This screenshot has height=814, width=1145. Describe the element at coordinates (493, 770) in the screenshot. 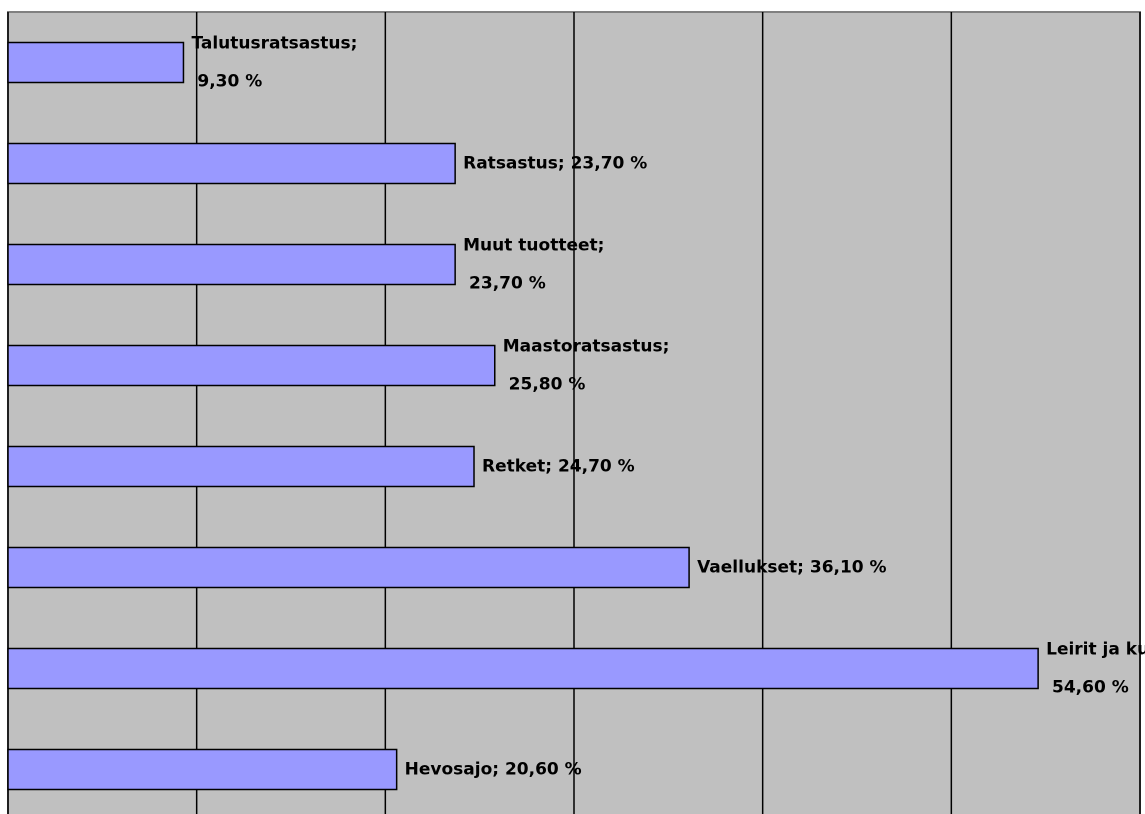

I see `data-label: Hevosajo; 20,60 %` at that location.